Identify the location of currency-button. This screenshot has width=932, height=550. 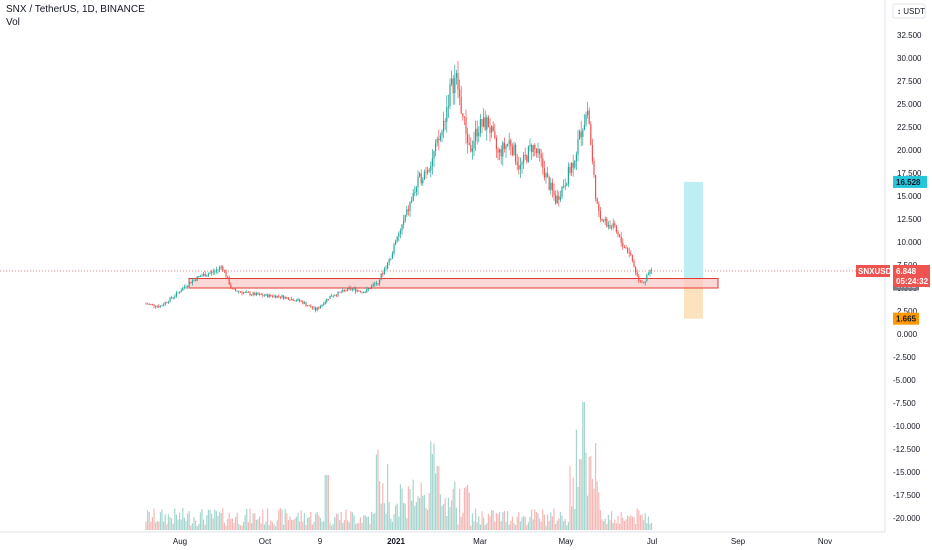
(909, 11).